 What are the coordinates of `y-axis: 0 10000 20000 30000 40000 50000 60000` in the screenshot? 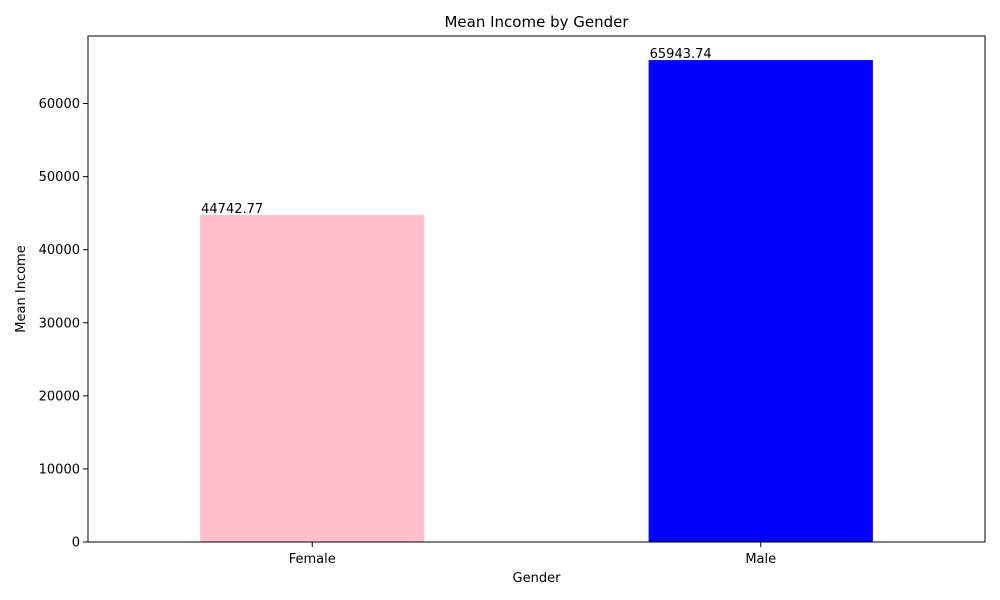 It's located at (63, 324).